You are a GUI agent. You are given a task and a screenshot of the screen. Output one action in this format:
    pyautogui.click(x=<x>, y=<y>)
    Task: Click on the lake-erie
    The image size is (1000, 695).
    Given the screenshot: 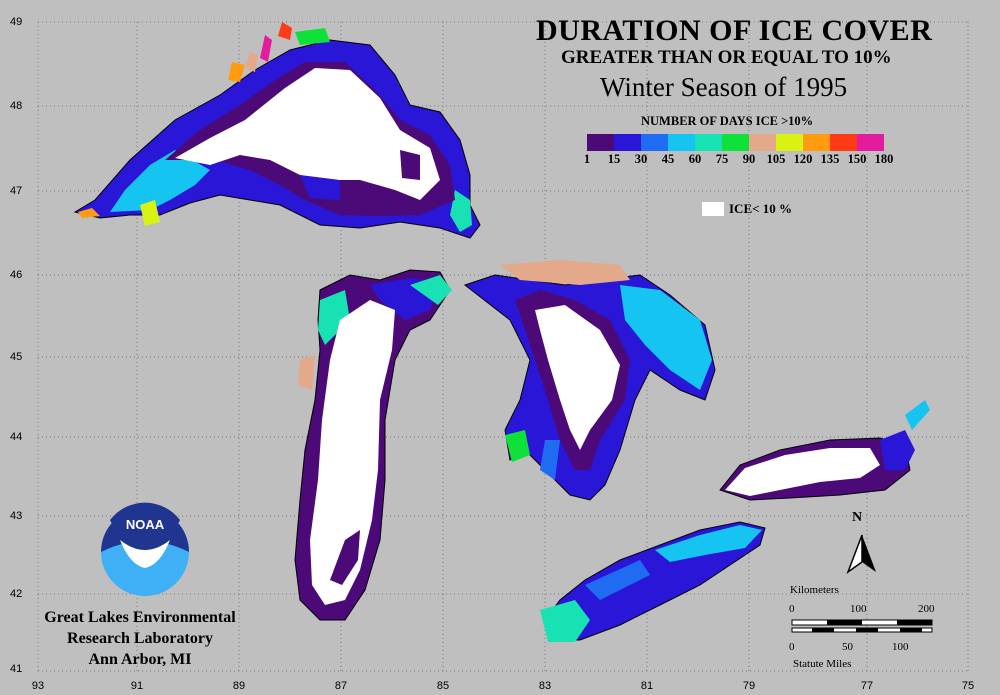 What is the action you would take?
    pyautogui.click(x=653, y=581)
    